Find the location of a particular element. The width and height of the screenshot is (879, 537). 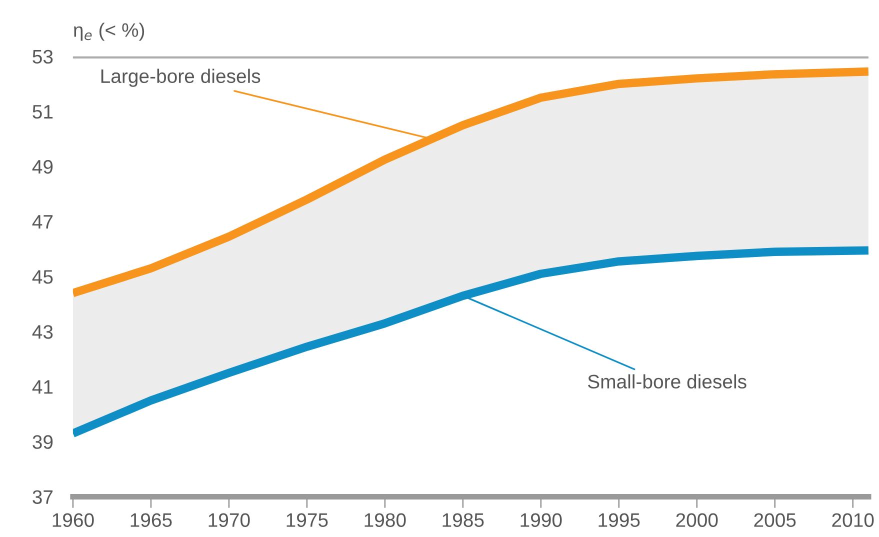

x-tick-label: 1965 is located at coordinates (151, 520).